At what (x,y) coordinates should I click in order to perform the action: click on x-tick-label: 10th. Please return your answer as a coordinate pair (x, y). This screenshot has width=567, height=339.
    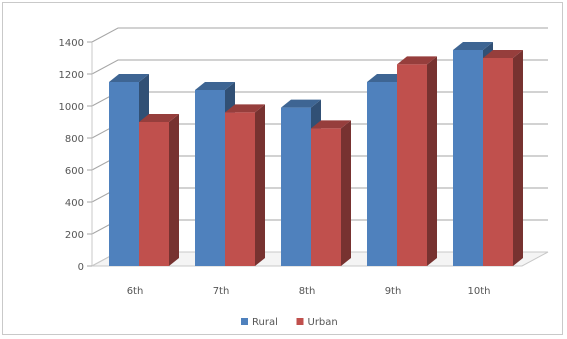
    Looking at the image, I should click on (479, 291).